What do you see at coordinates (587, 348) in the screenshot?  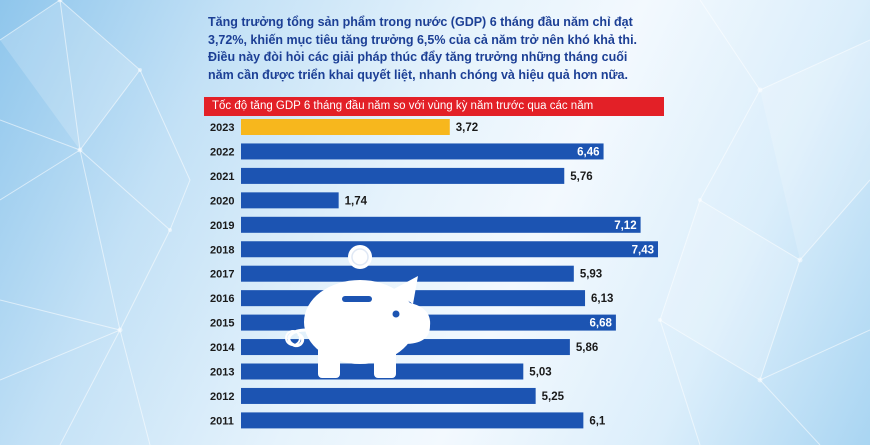 I see `value-label: 5,86` at bounding box center [587, 348].